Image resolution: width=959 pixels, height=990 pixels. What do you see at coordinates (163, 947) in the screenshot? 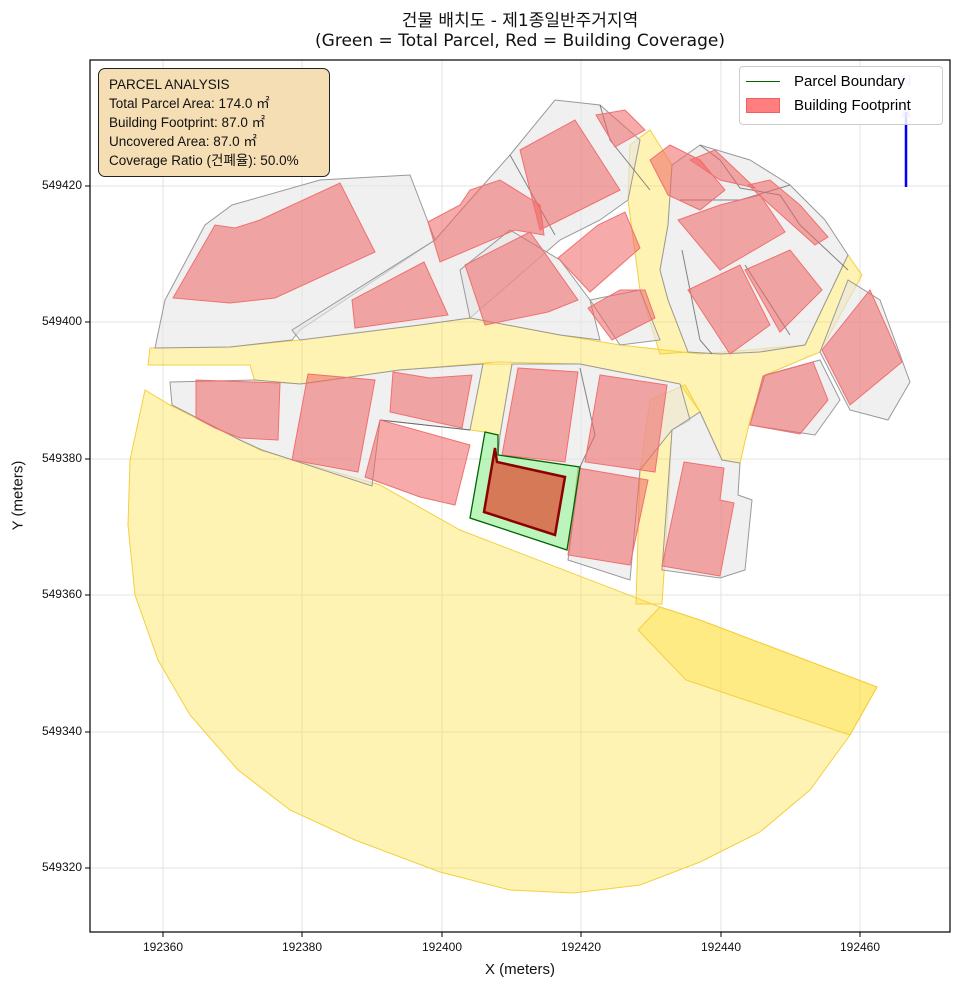
I see `x-tick-label: 192360` at bounding box center [163, 947].